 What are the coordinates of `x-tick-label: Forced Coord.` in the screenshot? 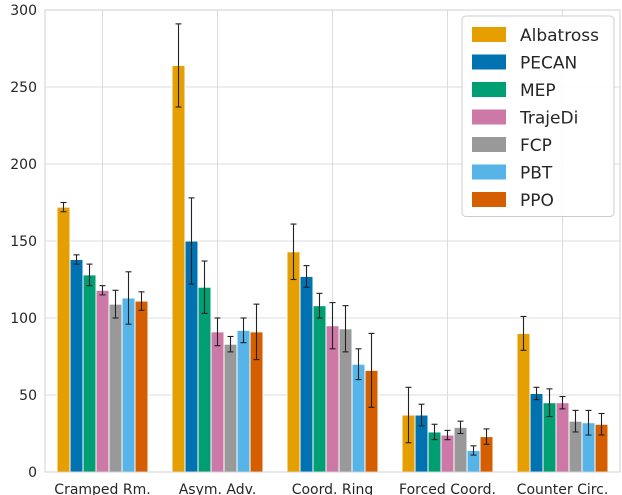 It's located at (447, 488).